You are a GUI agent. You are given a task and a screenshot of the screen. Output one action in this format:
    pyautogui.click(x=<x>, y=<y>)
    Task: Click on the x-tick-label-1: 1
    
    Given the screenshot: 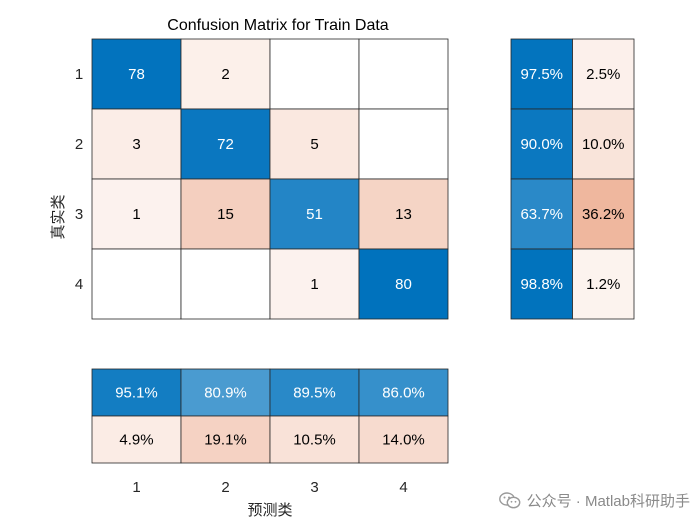 What is the action you would take?
    pyautogui.click(x=136, y=487)
    